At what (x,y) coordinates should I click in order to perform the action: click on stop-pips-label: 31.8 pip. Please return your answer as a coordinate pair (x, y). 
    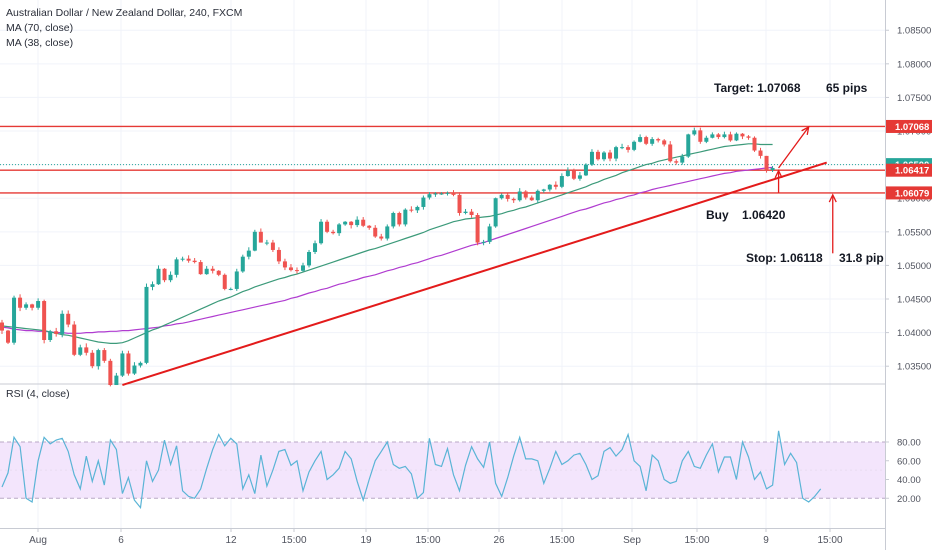
    Looking at the image, I should click on (861, 258).